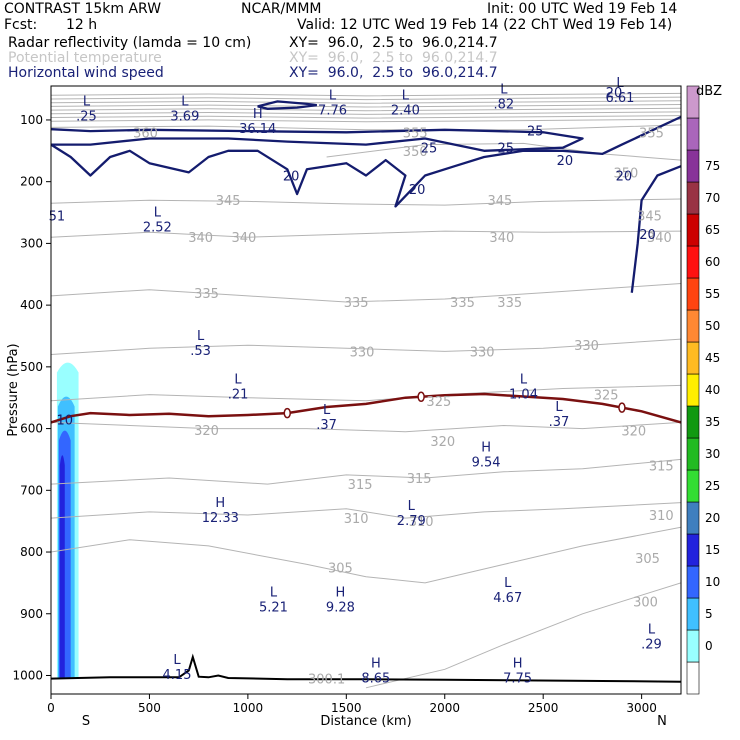 The image size is (740, 740). What do you see at coordinates (712, 390) in the screenshot?
I see `colorbar-tick-label: 40` at bounding box center [712, 390].